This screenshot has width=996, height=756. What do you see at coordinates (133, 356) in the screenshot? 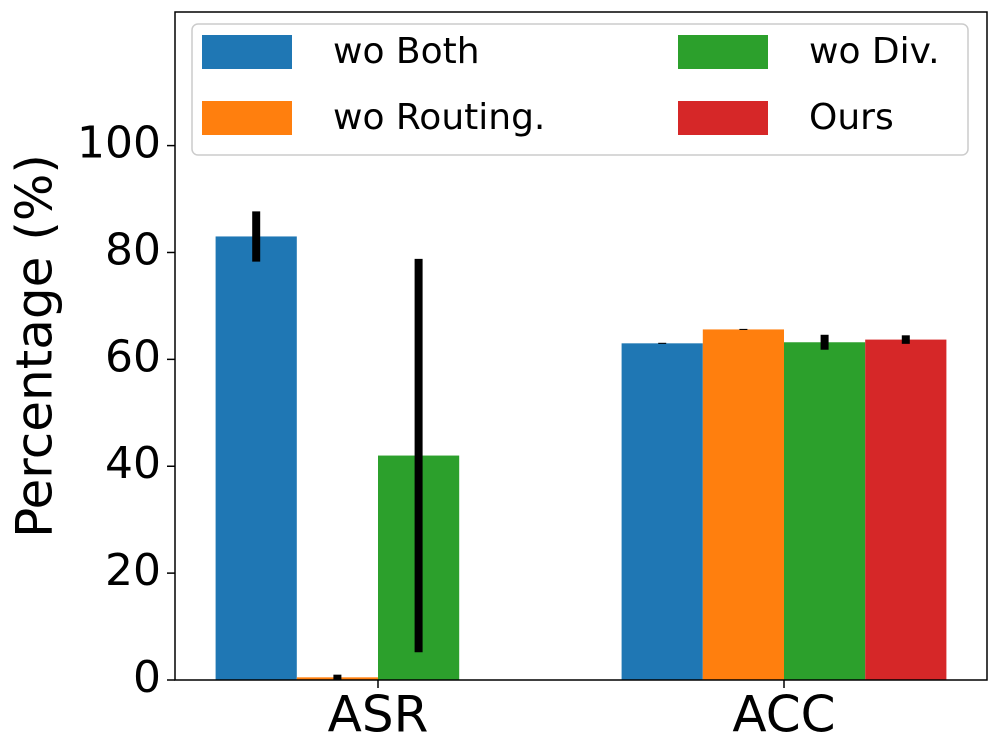
I see `y-tick-label: 60` at bounding box center [133, 356].